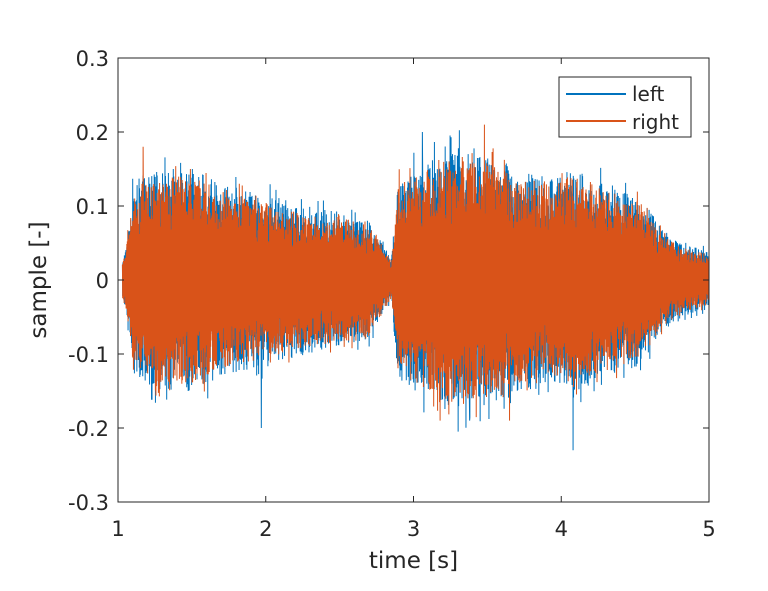 This screenshot has width=768, height=591. Describe the element at coordinates (102, 281) in the screenshot. I see `y-tick-label: 0` at that location.